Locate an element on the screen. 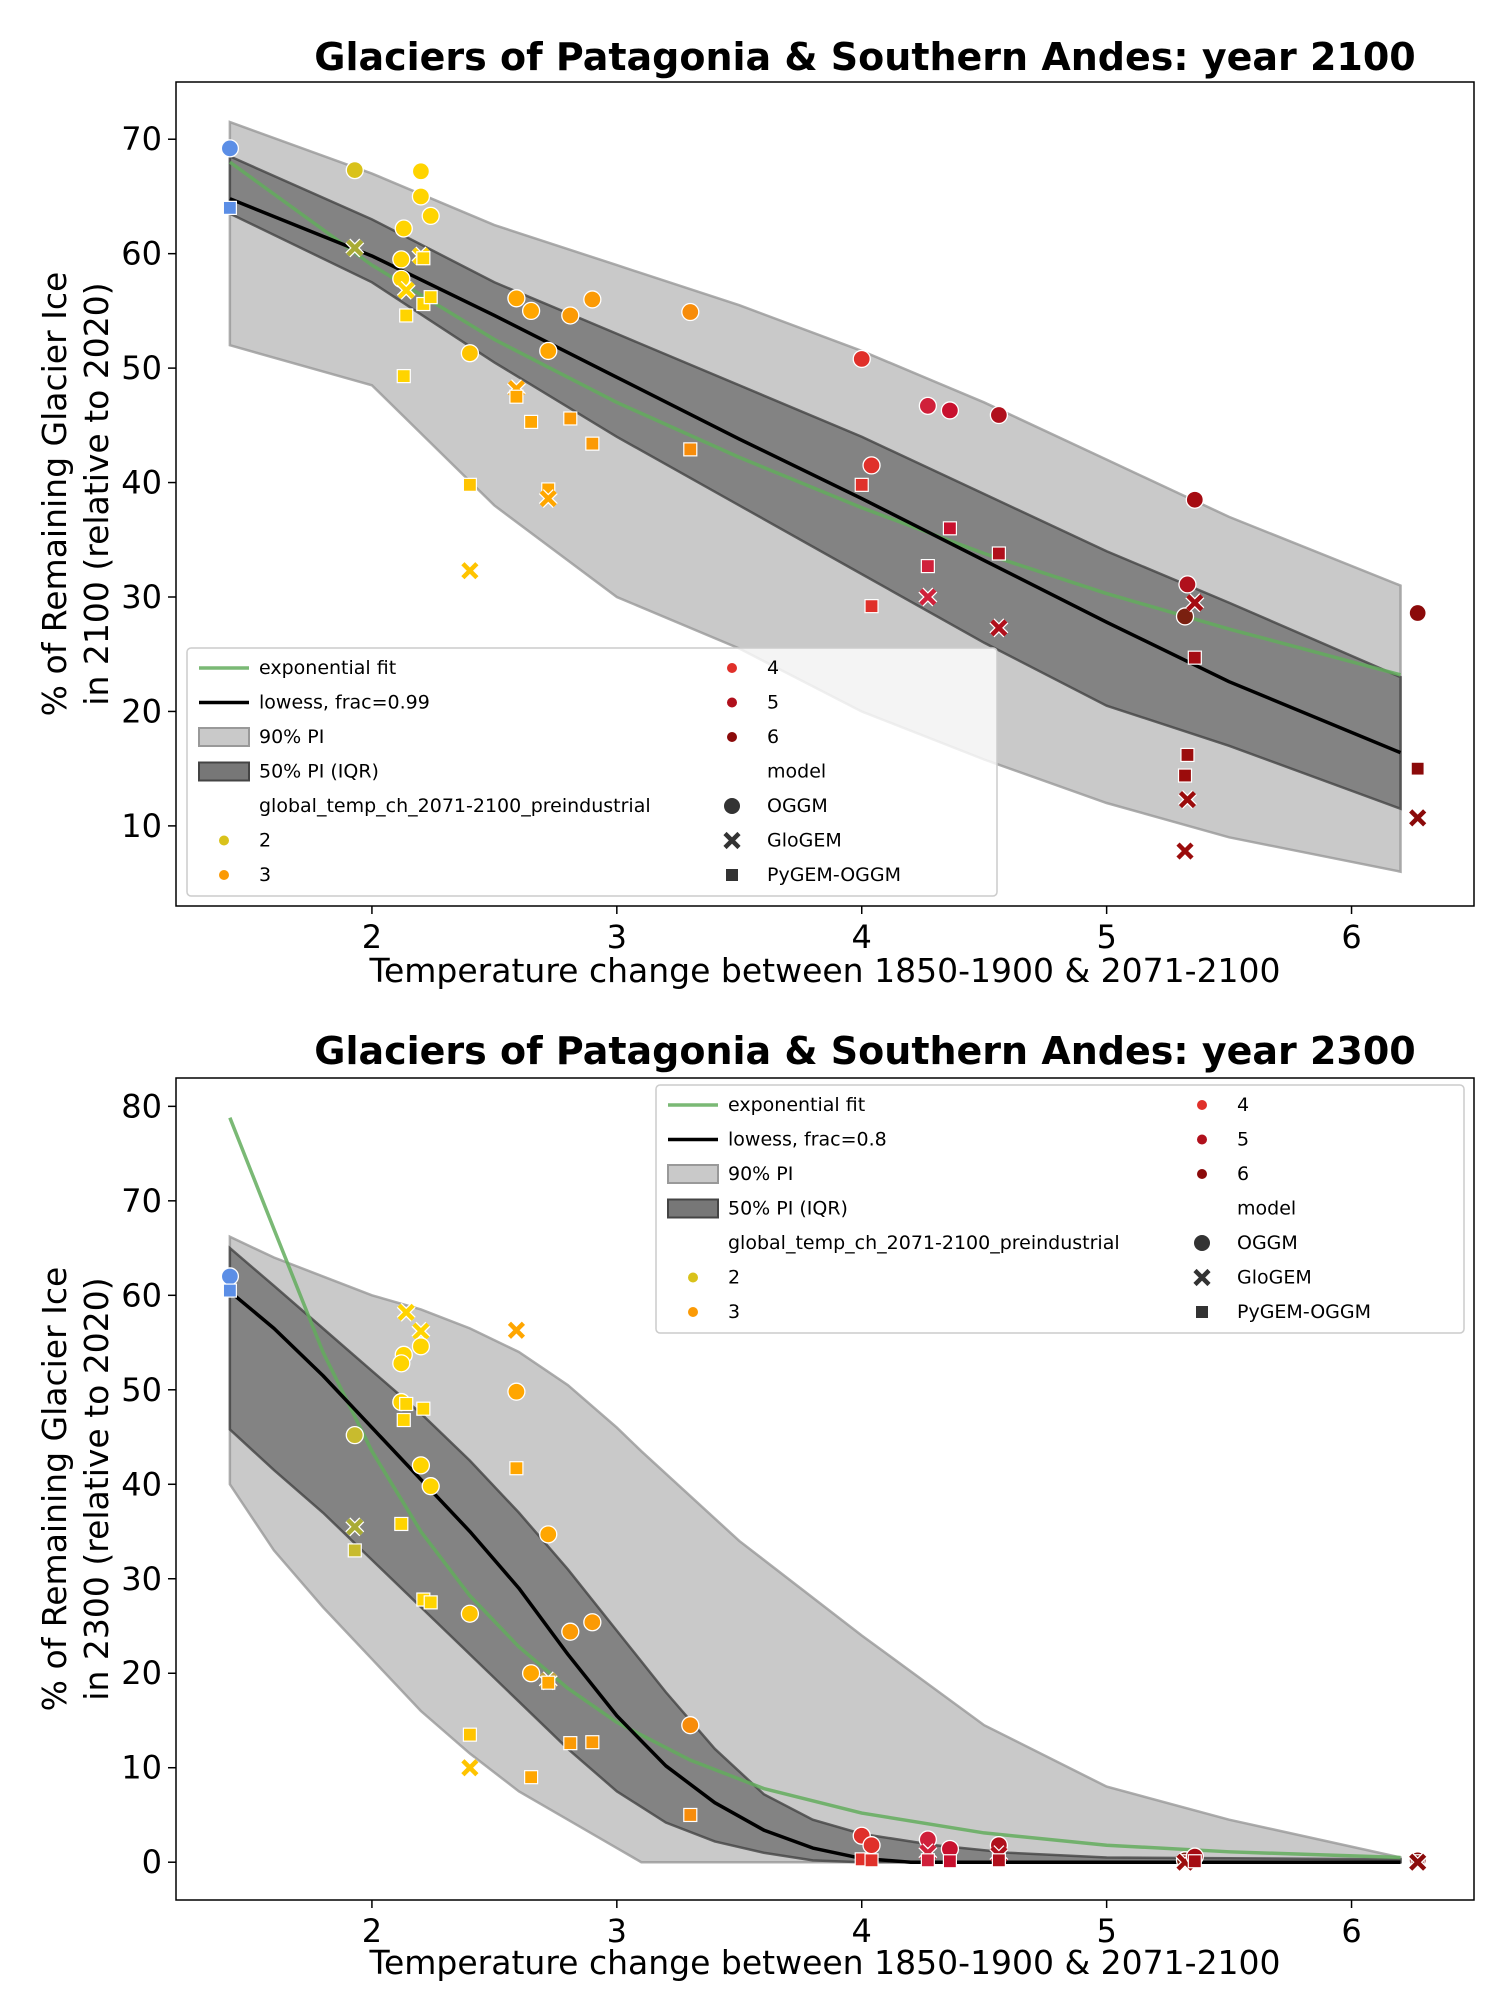  legend-label: OGGM is located at coordinates (797, 806).